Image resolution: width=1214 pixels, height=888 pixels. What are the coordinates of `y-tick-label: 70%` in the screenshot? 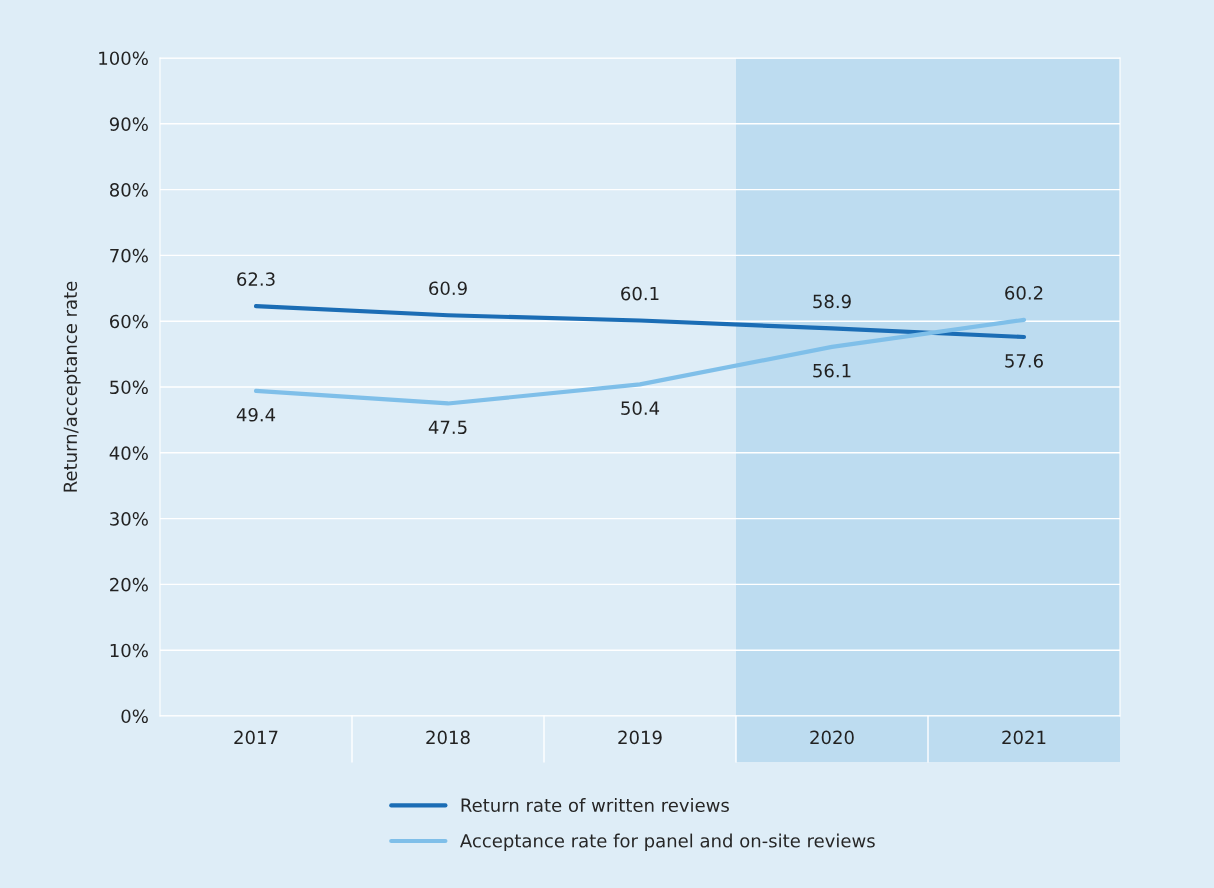 It's located at (129, 255).